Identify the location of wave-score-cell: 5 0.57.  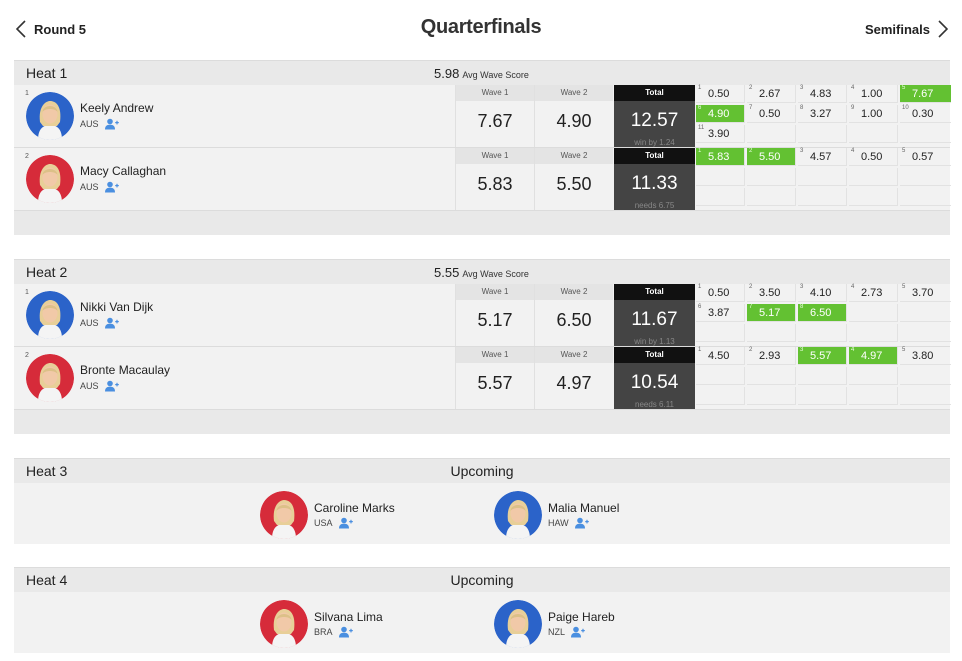
(925, 157).